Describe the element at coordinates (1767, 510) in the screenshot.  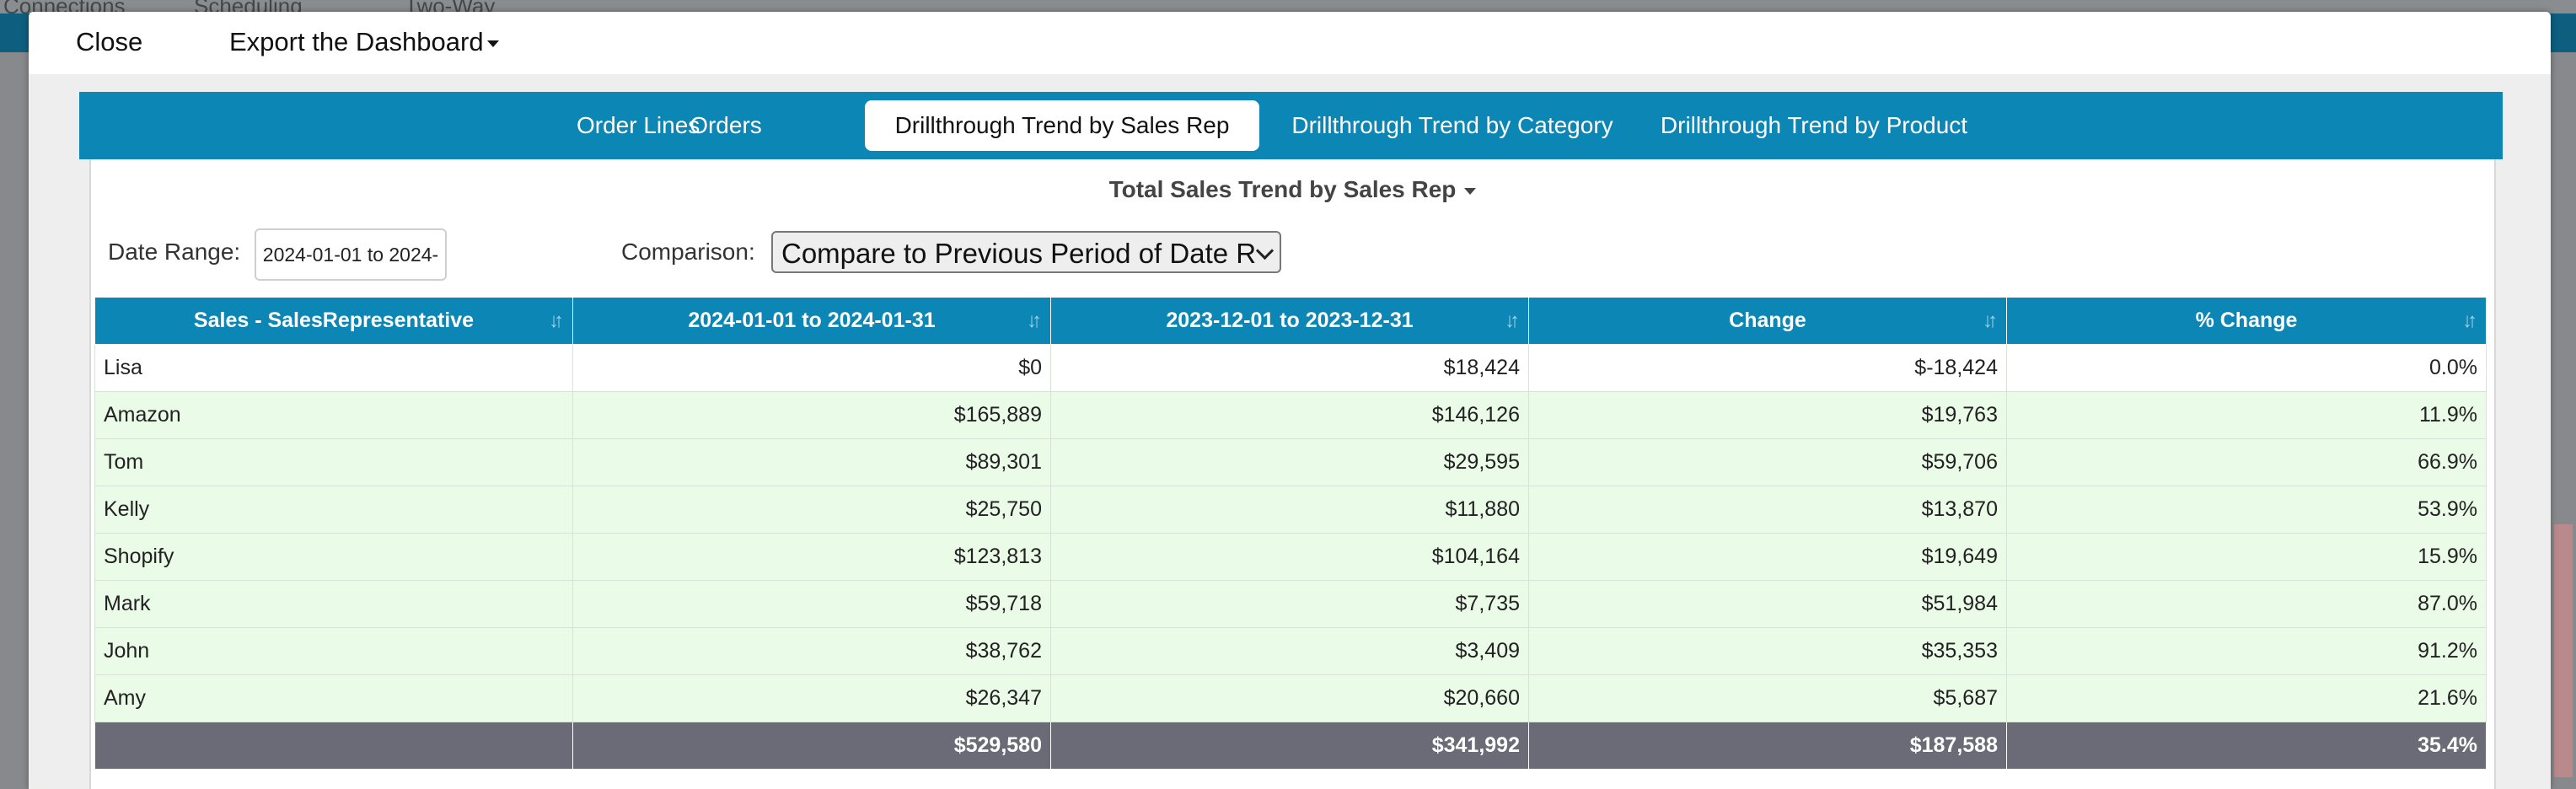
I see `cell-change: $13,870` at that location.